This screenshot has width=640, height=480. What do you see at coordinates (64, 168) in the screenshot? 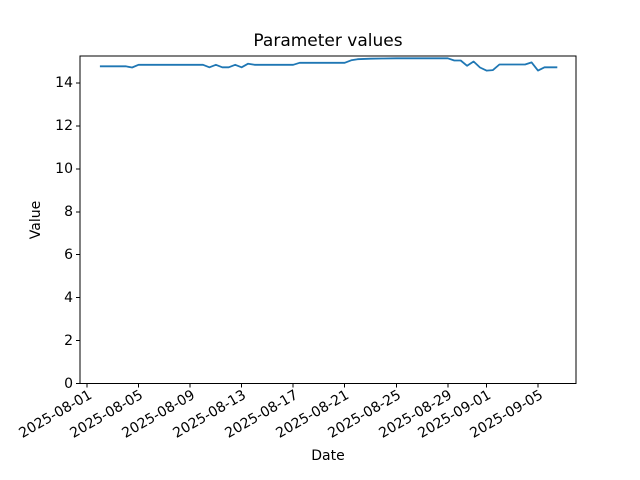
I see `y-tick-label: 10` at bounding box center [64, 168].